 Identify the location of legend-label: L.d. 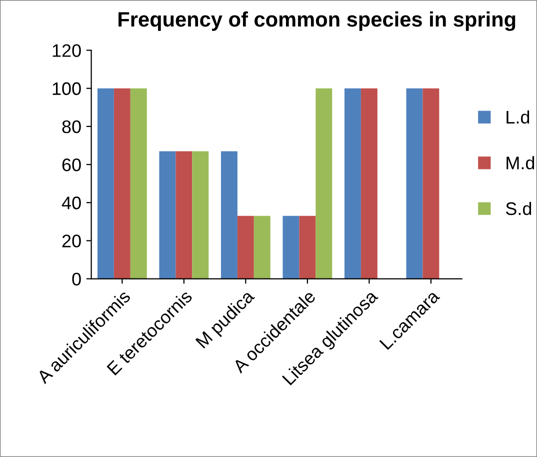
(518, 117).